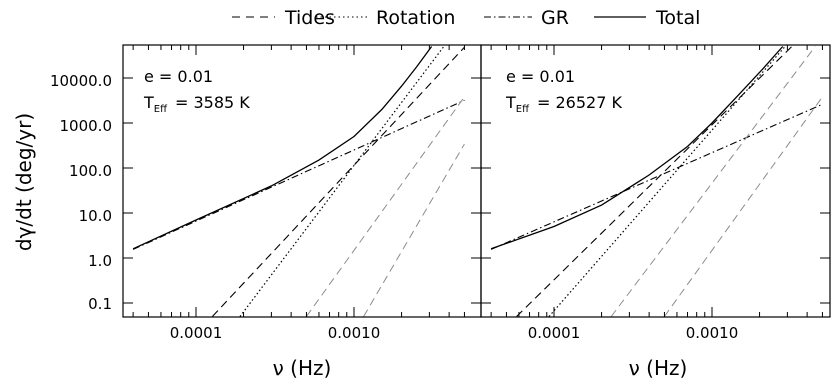 This screenshot has height=383, width=832. Describe the element at coordinates (178, 76) in the screenshot. I see `panel-1-annotation-e: e = 0.01` at that location.